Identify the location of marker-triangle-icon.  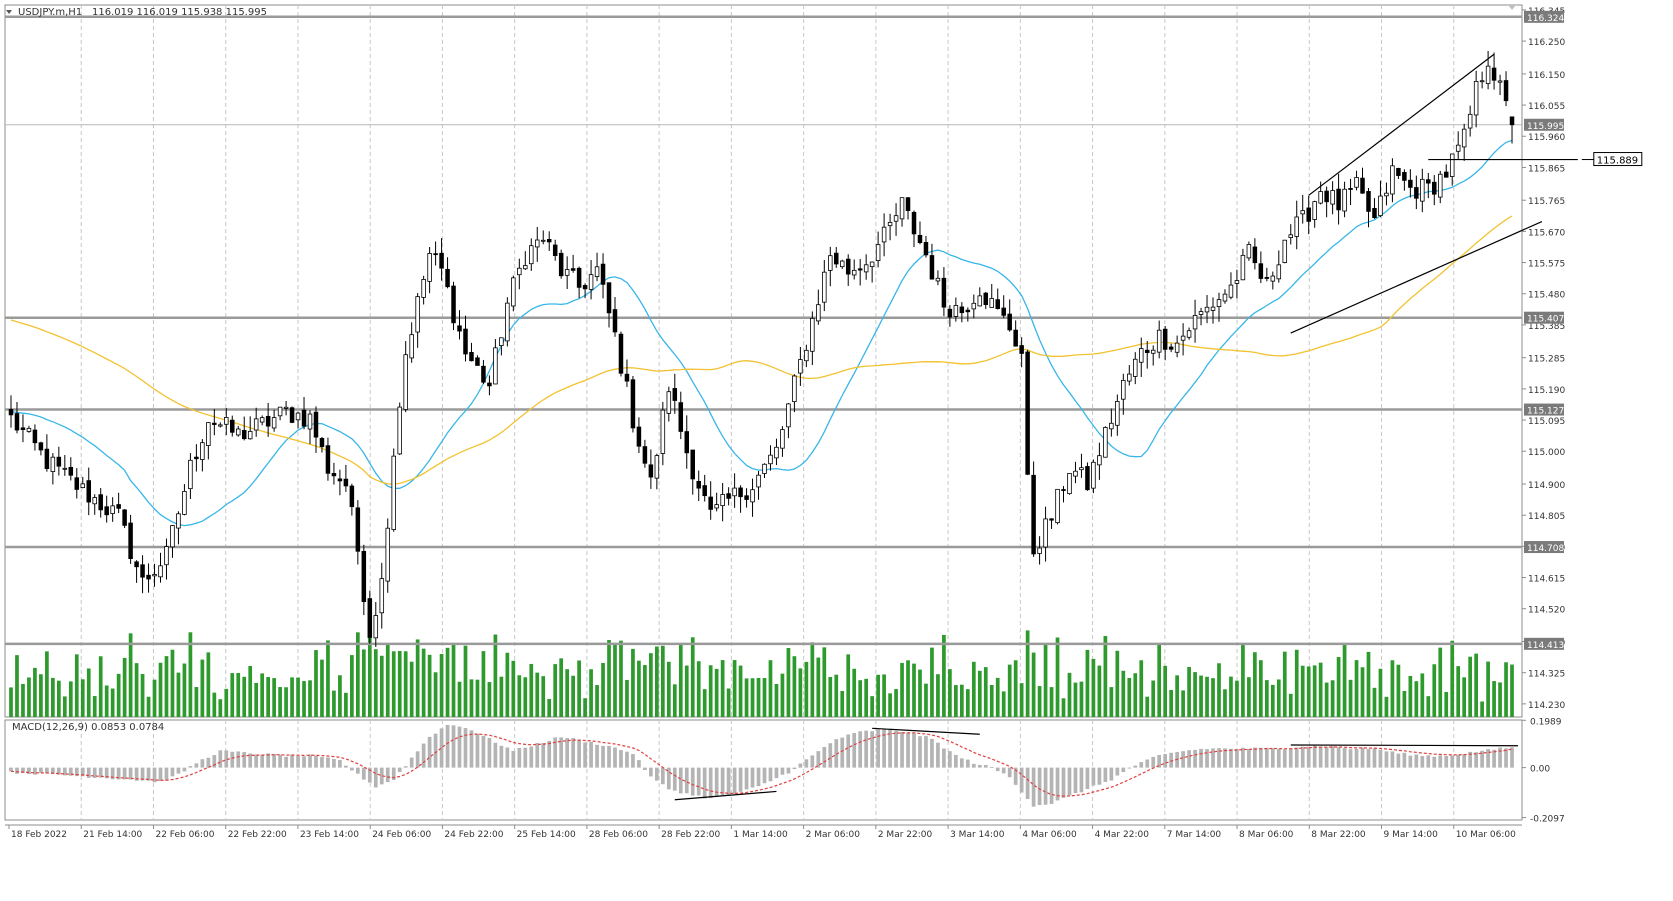
(1512, 7).